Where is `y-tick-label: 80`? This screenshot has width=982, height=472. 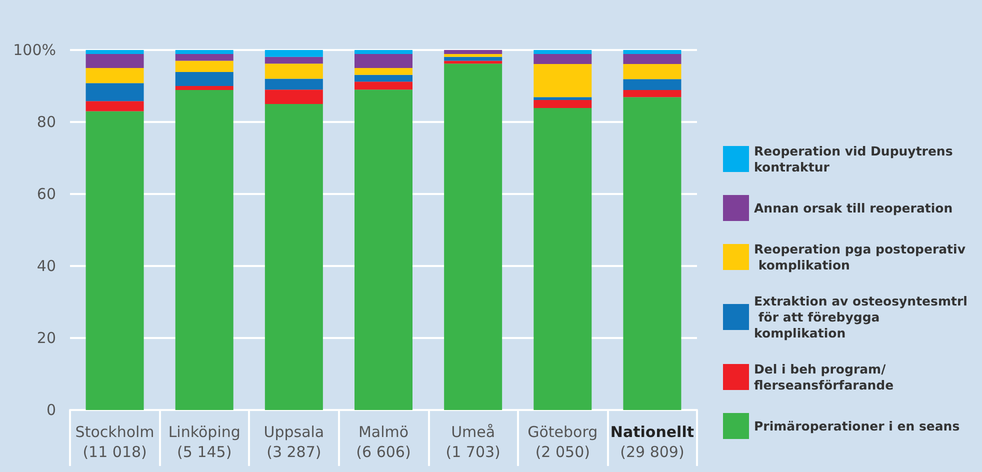
y-tick-label: 80 is located at coordinates (46, 122).